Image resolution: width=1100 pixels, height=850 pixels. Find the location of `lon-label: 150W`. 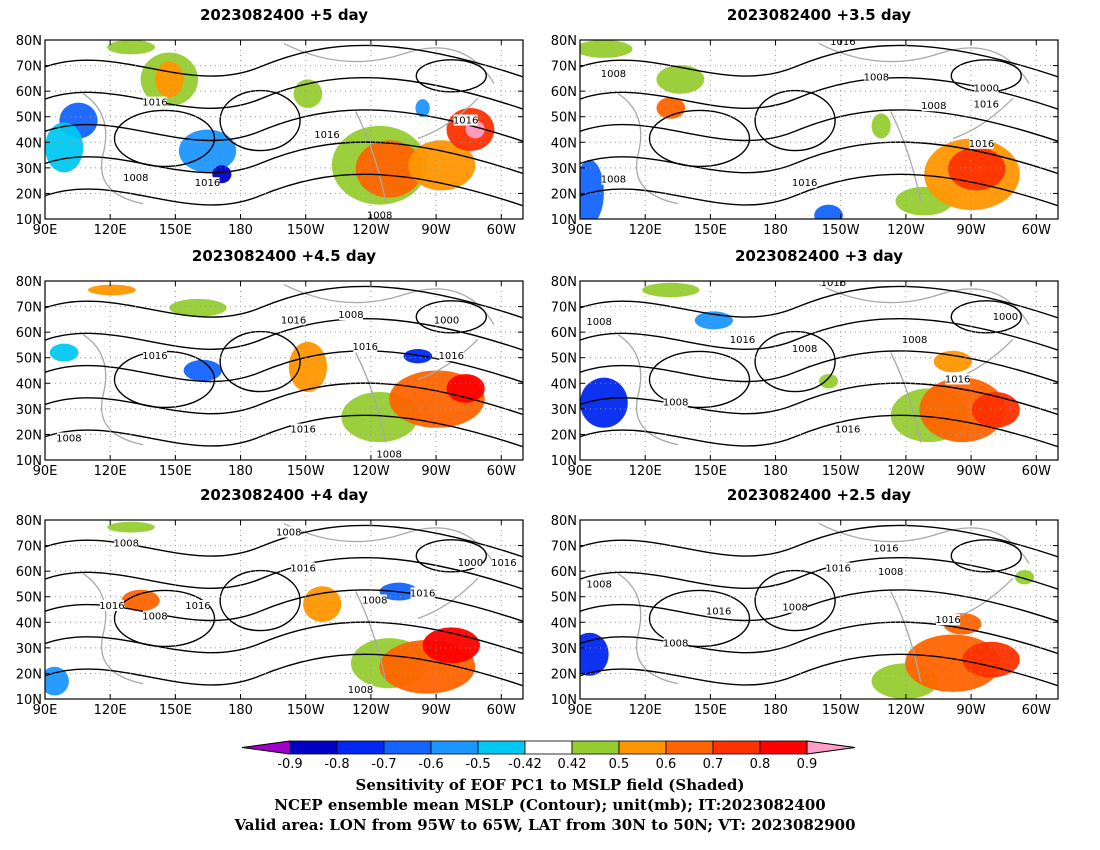

lon-label: 150W is located at coordinates (306, 710).